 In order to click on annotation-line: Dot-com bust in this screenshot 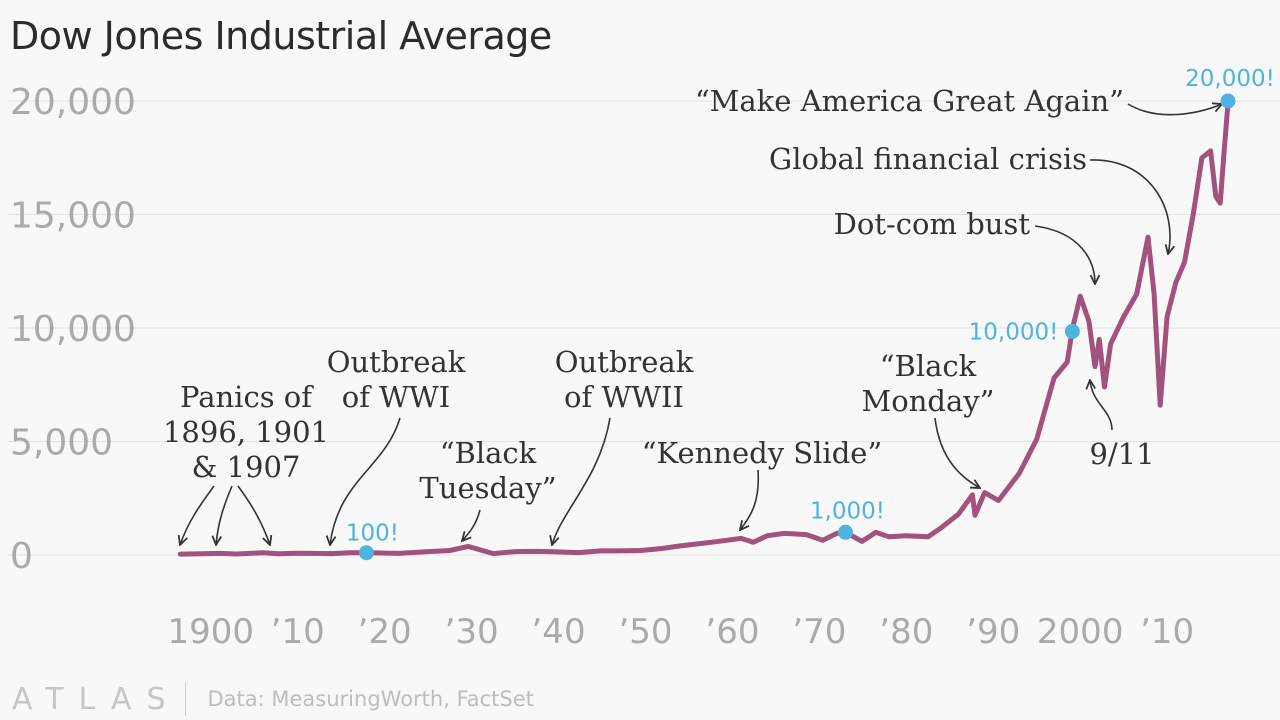, I will do `click(932, 224)`.